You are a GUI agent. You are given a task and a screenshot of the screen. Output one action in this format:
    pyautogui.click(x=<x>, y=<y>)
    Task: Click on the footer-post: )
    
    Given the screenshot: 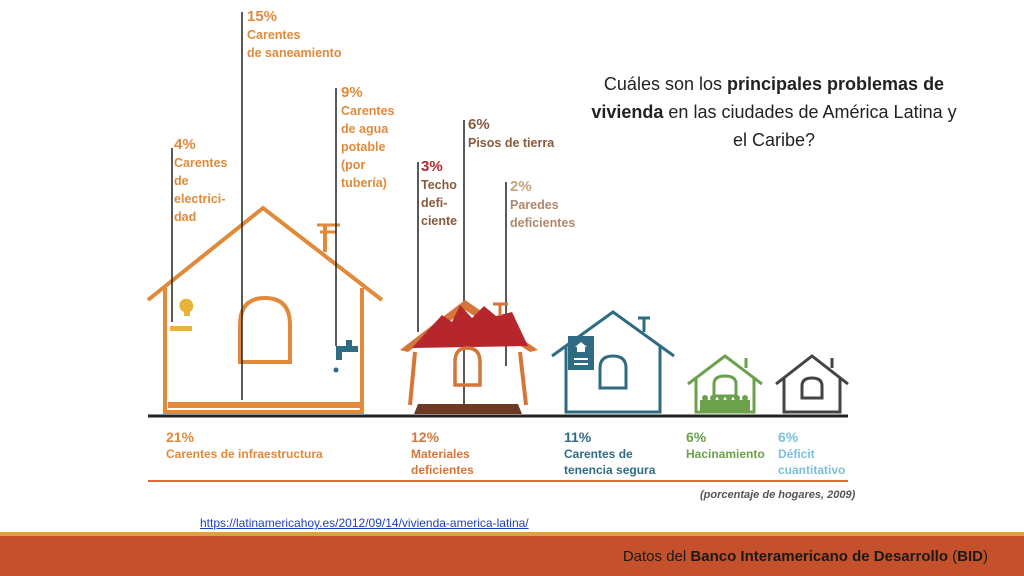 What is the action you would take?
    pyautogui.click(x=985, y=556)
    